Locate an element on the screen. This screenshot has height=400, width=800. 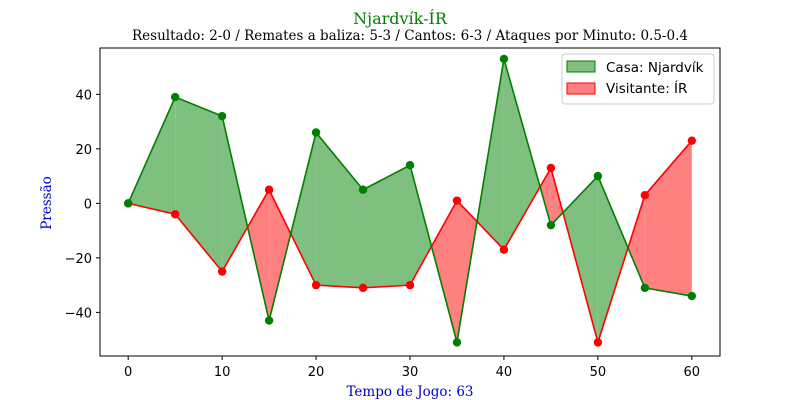
x-tick-label-40: 40 is located at coordinates (504, 372).